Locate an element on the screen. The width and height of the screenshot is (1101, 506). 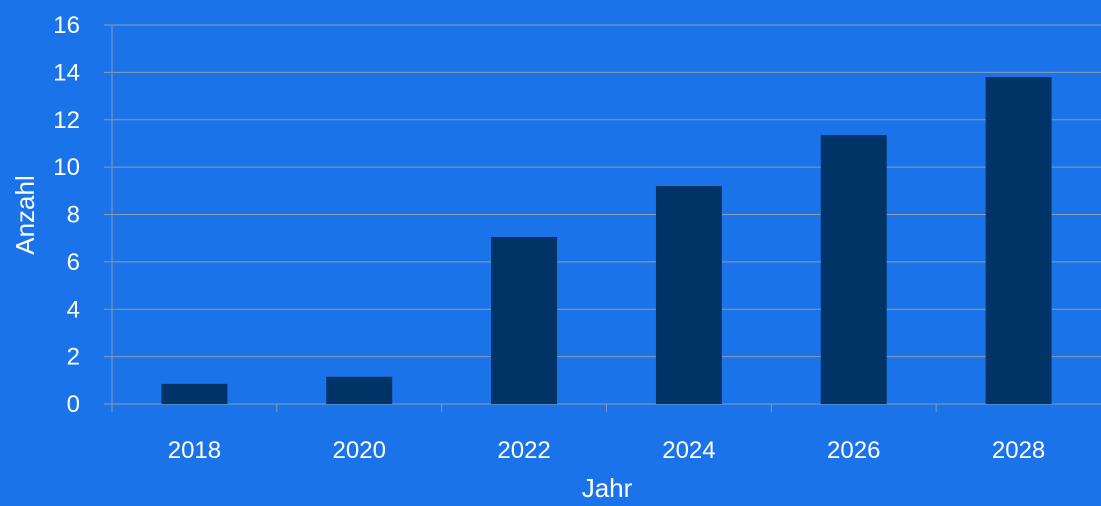
x-axis-ticks: 2018 2020 2022 2024 2026 2028 is located at coordinates (578, 434).